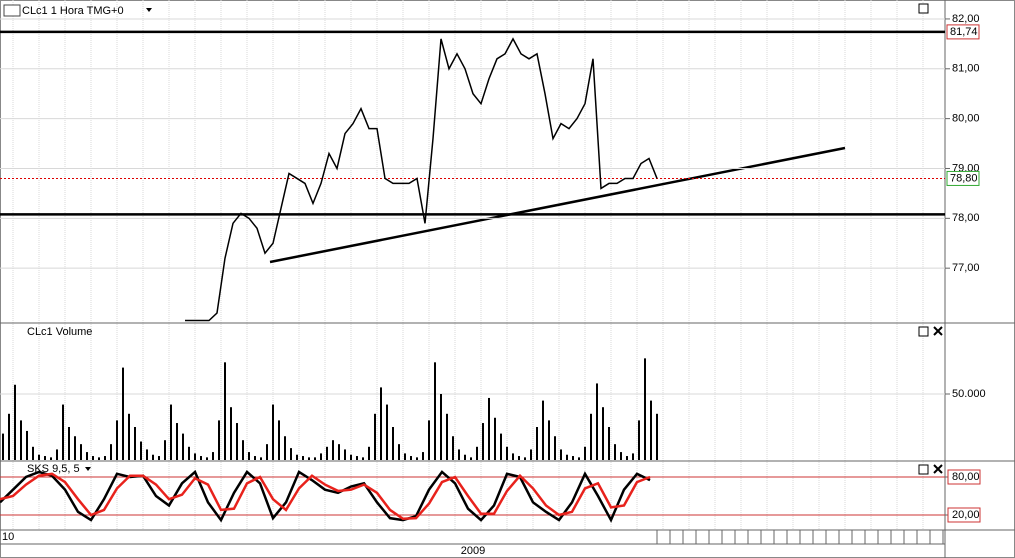 This screenshot has width=1015, height=558. Describe the element at coordinates (12, 10) in the screenshot. I see `symbol-icon` at that location.